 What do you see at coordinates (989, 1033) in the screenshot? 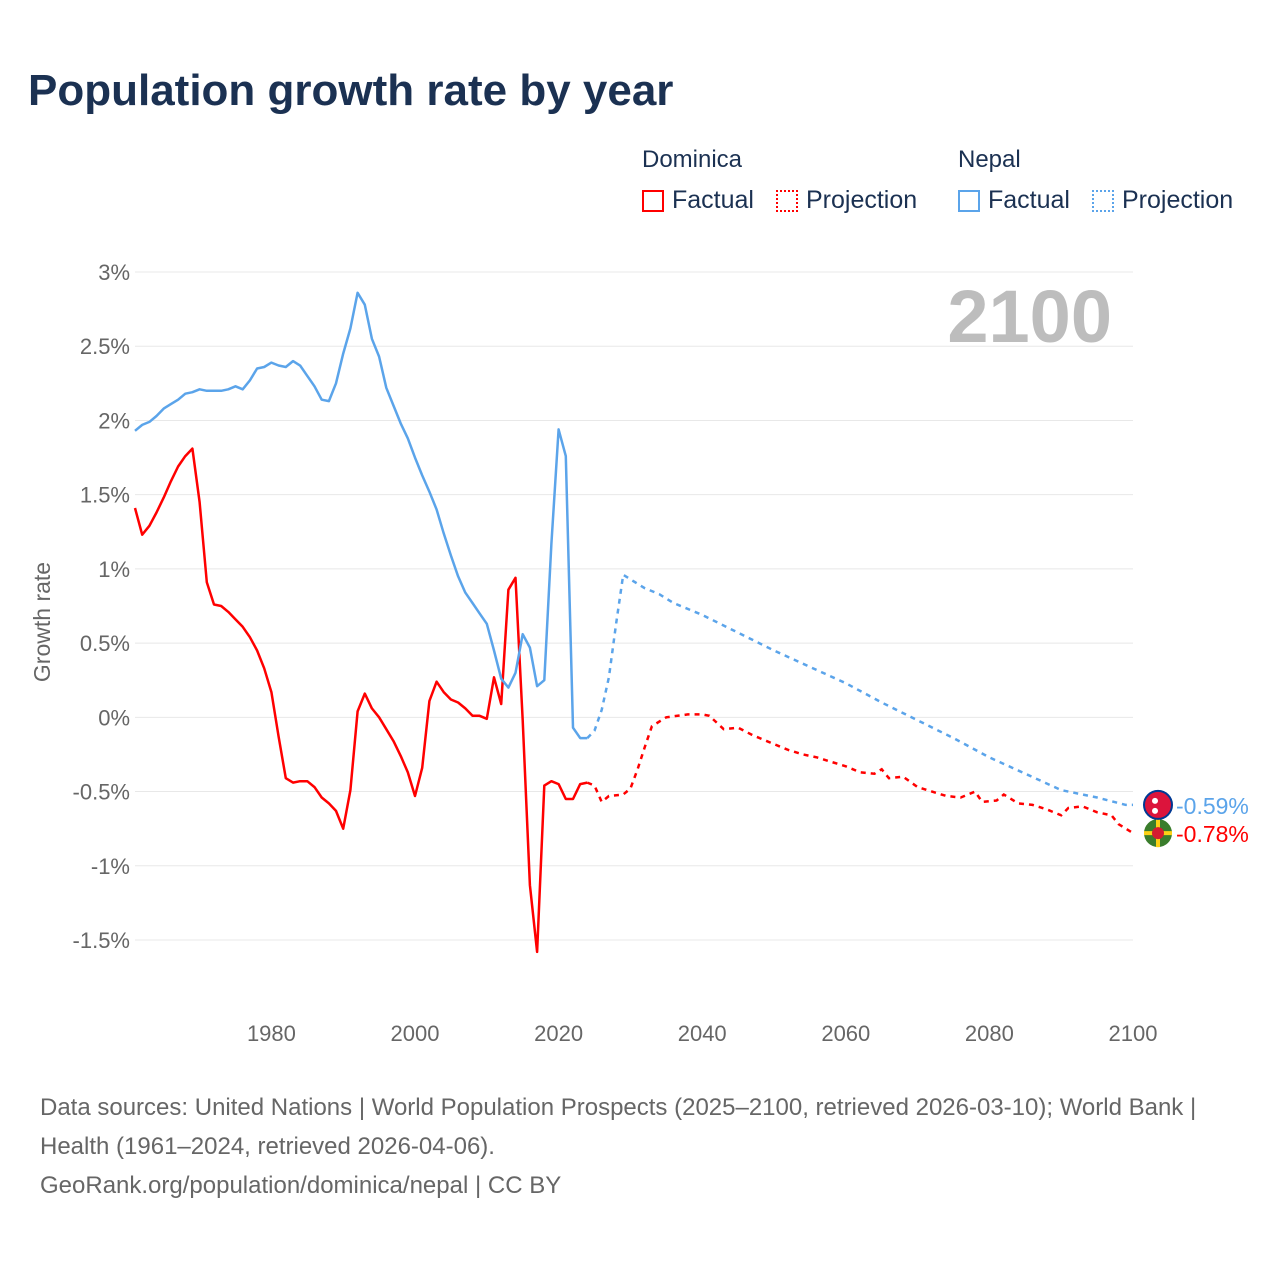
I see `x-tick-label: 2080` at bounding box center [989, 1033].